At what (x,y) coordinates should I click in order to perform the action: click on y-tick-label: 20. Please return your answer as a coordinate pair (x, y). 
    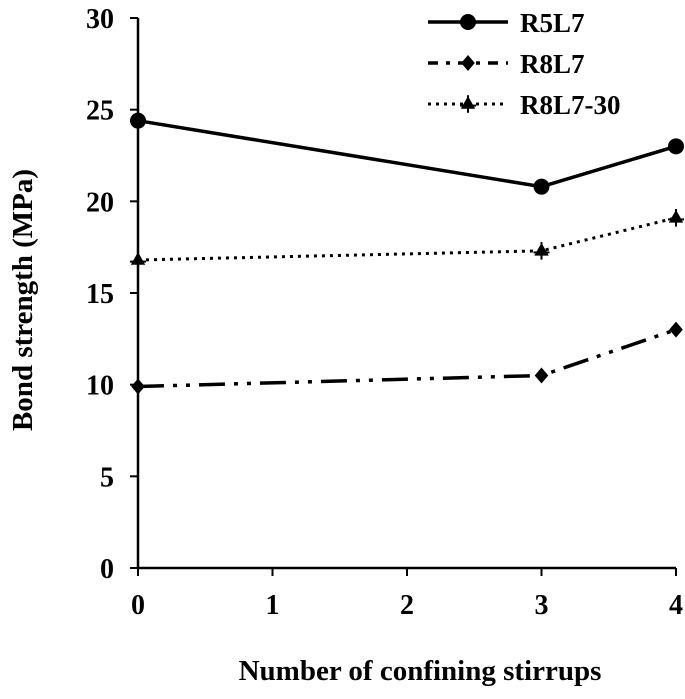
    Looking at the image, I should click on (100, 202).